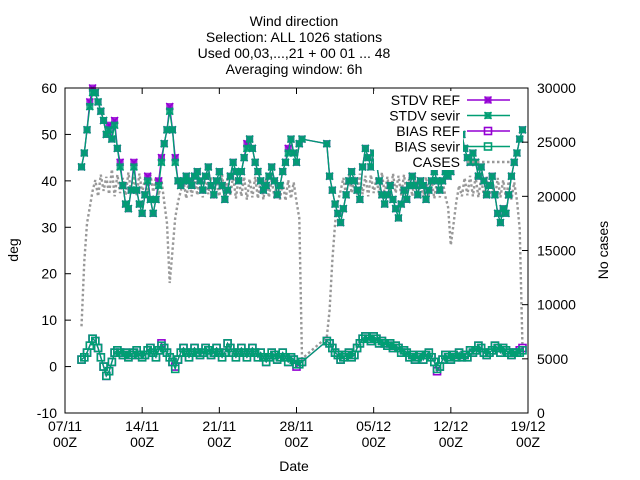 The image size is (640, 480). Describe the element at coordinates (164, 144) in the screenshot. I see `data-point-stdv-sevir-30-box` at that location.